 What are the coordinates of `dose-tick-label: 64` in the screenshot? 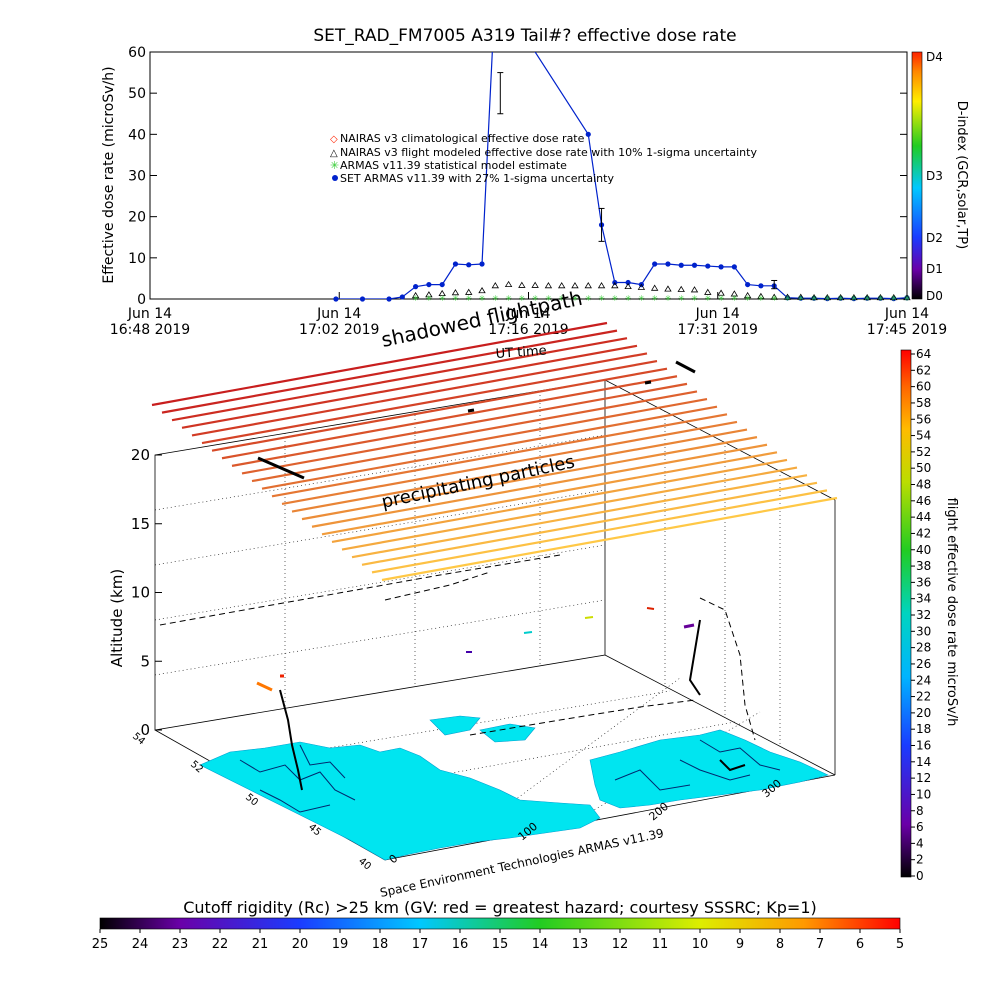 It's located at (923, 354).